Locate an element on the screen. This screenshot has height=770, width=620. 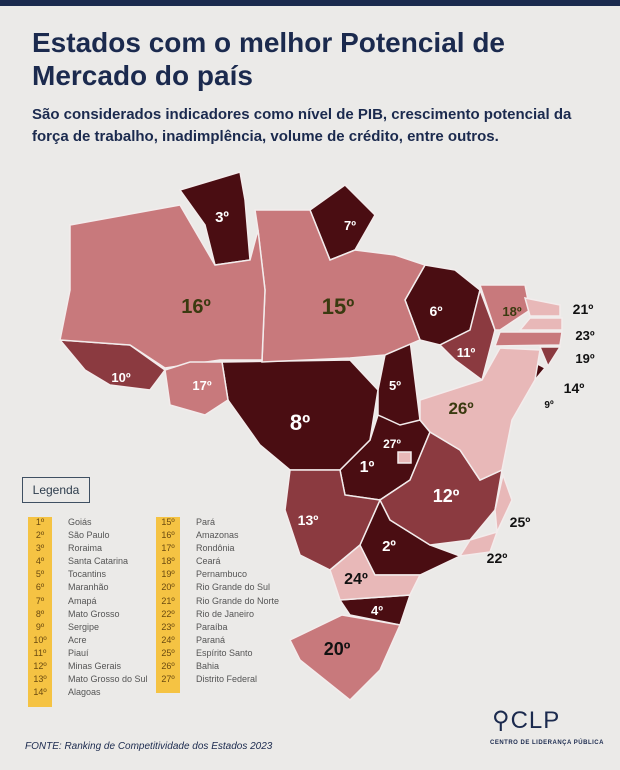
legend-item: 20º Rio Grande do Sul is located at coordinates (217, 588).